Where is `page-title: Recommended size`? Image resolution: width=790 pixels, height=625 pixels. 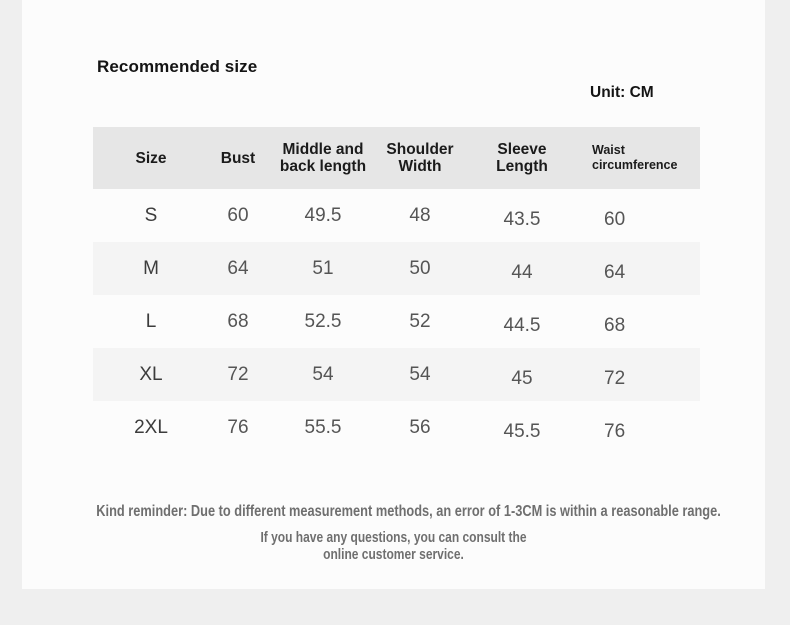
page-title: Recommended size is located at coordinates (177, 66).